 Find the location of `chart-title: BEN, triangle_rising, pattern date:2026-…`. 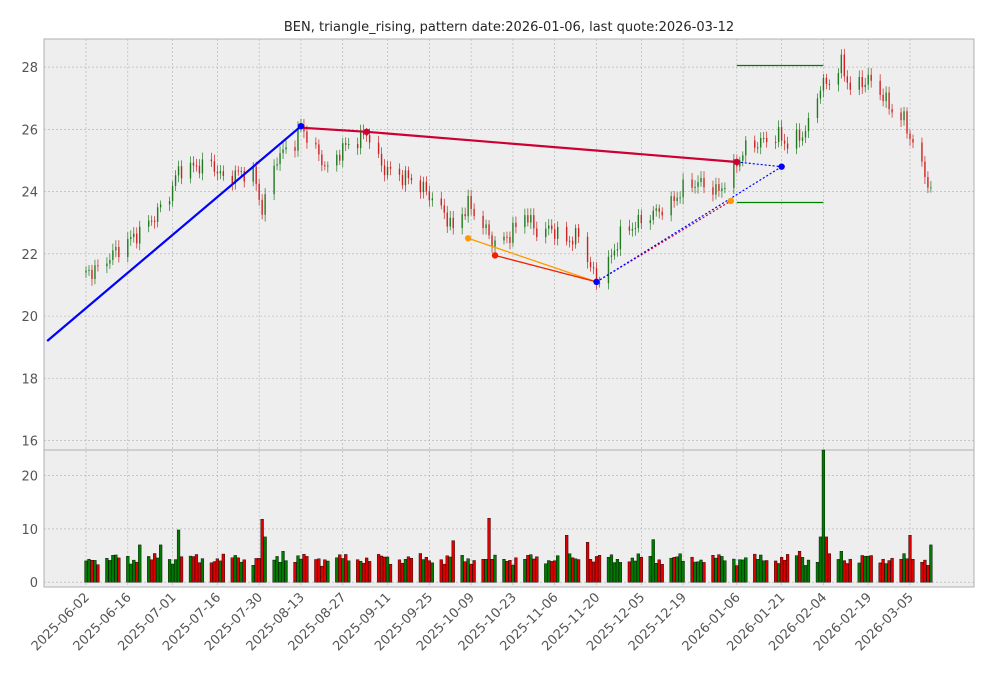

chart-title: BEN, triangle_rising, pattern date:2026-… is located at coordinates (509, 27).